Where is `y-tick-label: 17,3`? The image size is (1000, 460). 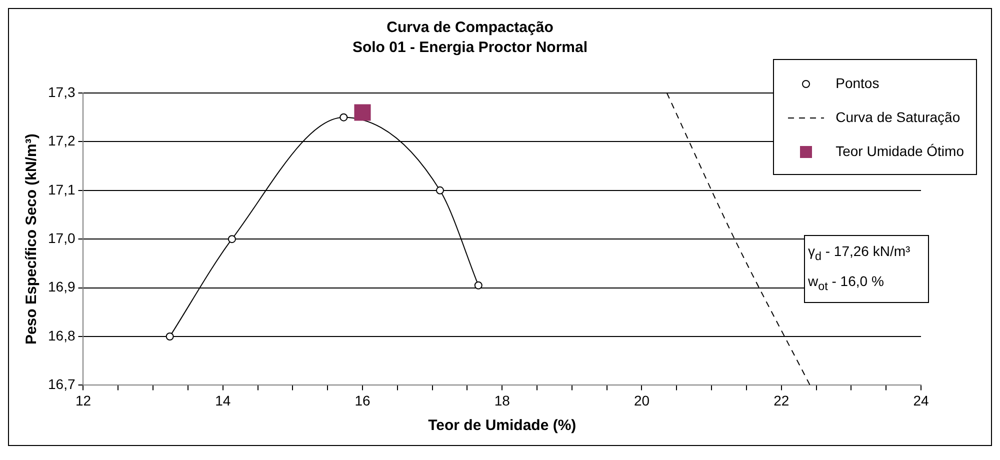 y-tick-label: 17,3 is located at coordinates (62, 92).